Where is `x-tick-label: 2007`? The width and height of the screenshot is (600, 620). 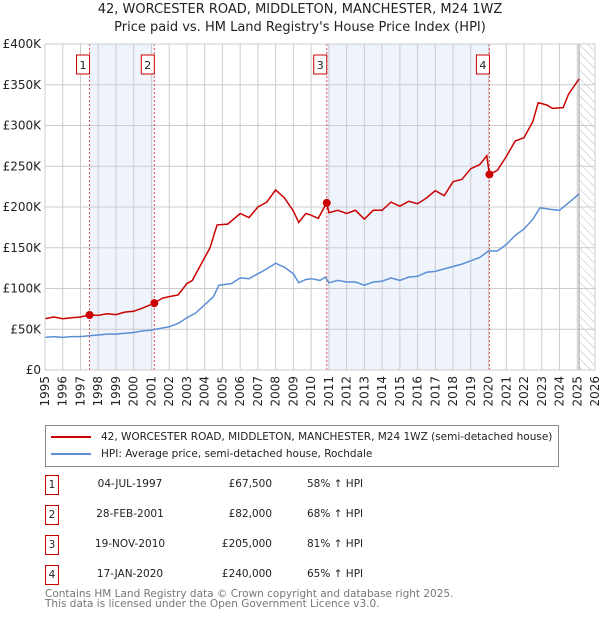
x-tick-label: 2007 is located at coordinates (258, 391).